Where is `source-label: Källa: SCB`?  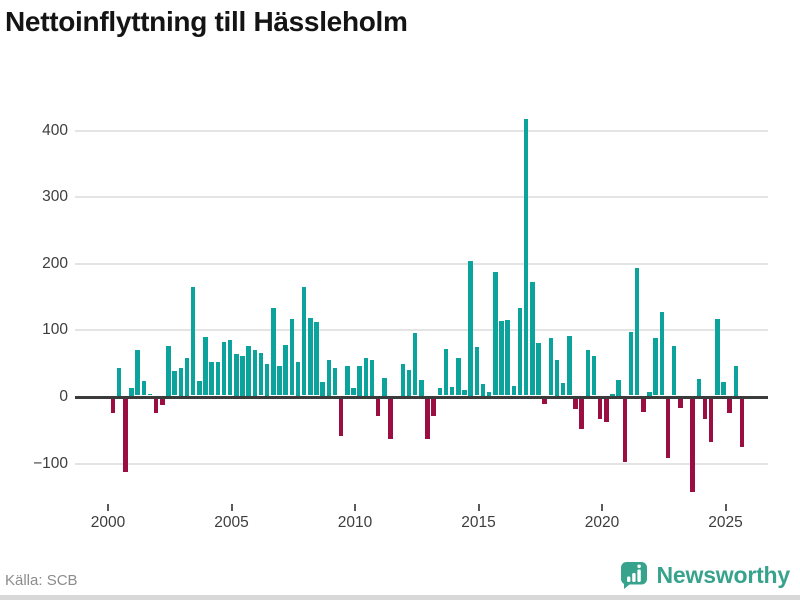
source-label: Källa: SCB is located at coordinates (41, 580).